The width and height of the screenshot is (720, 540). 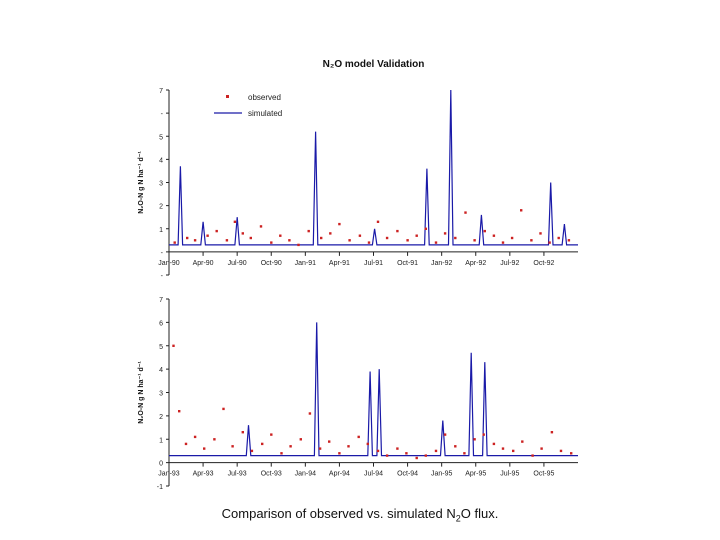 I want to click on x-tick-label: Apr-94, so click(x=339, y=474).